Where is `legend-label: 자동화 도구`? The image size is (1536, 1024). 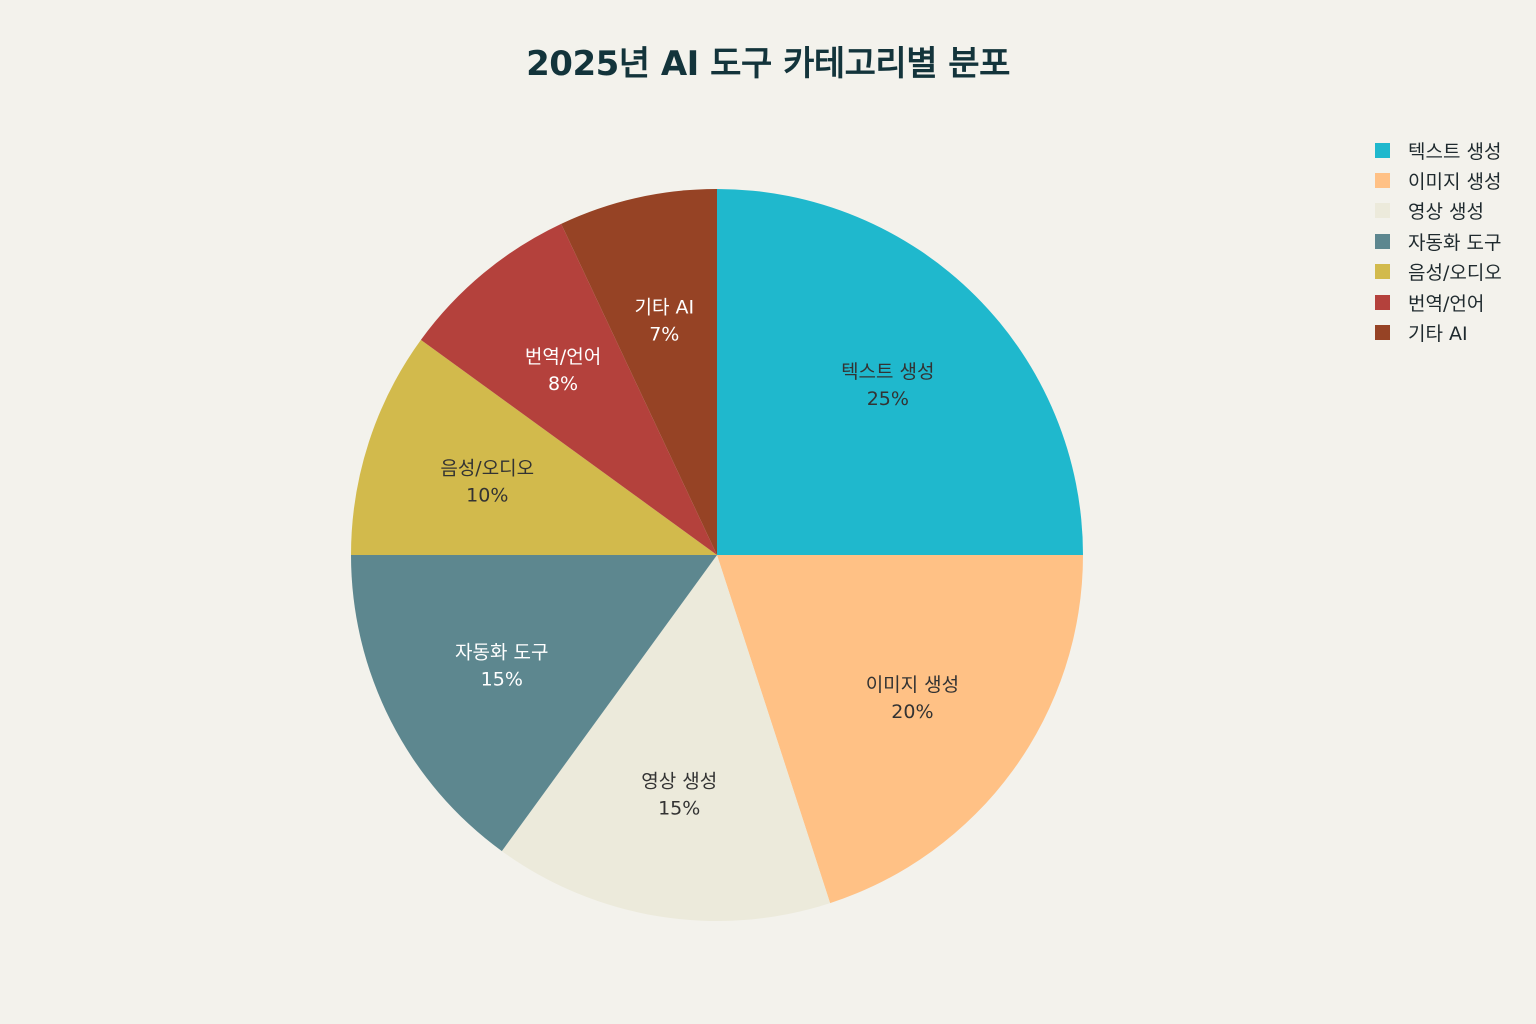 legend-label: 자동화 도구 is located at coordinates (1455, 242).